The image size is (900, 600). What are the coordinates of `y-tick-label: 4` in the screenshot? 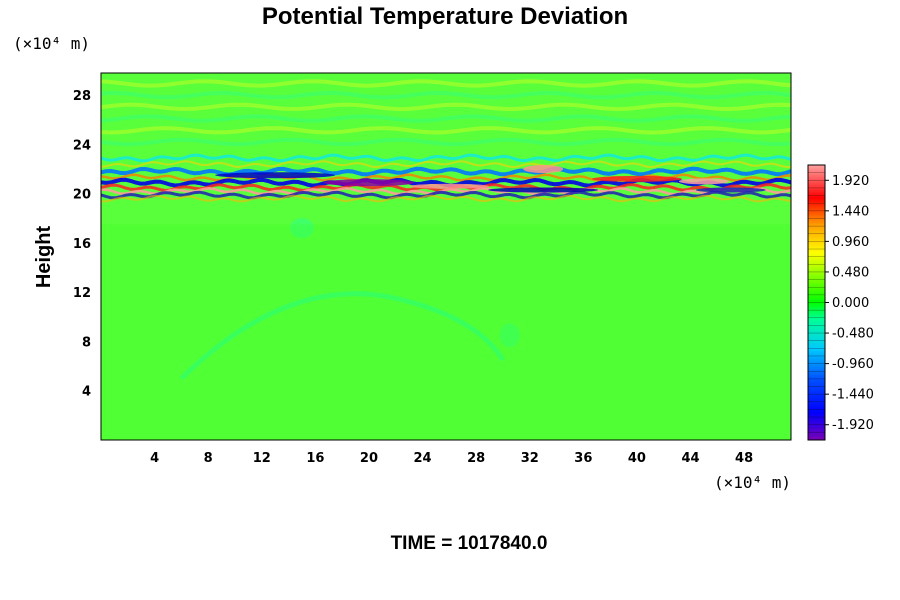 It's located at (86, 392).